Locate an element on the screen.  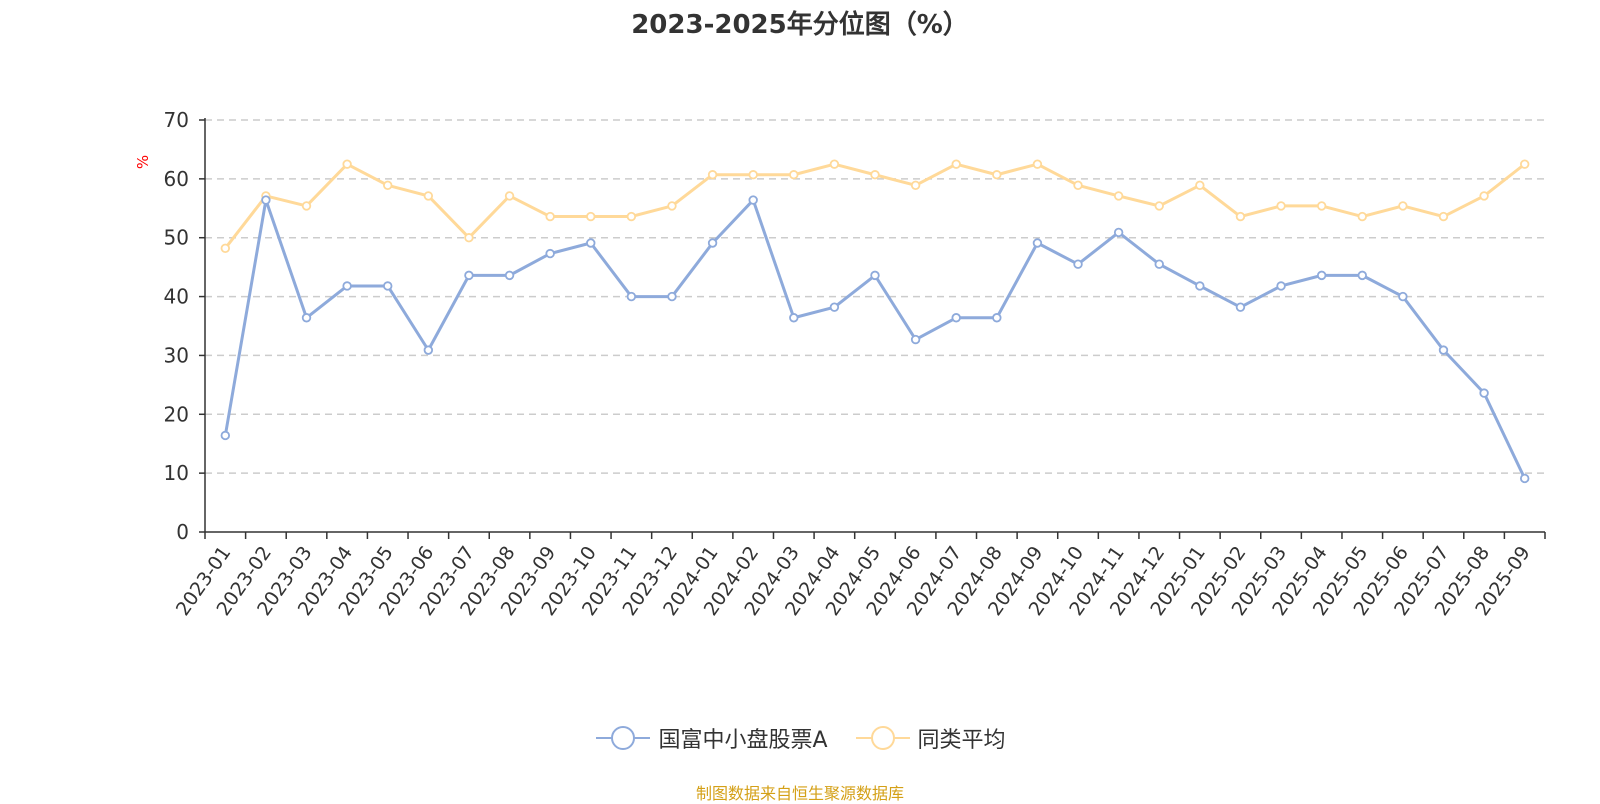
y-tick-label: 10 is located at coordinates (176, 473).